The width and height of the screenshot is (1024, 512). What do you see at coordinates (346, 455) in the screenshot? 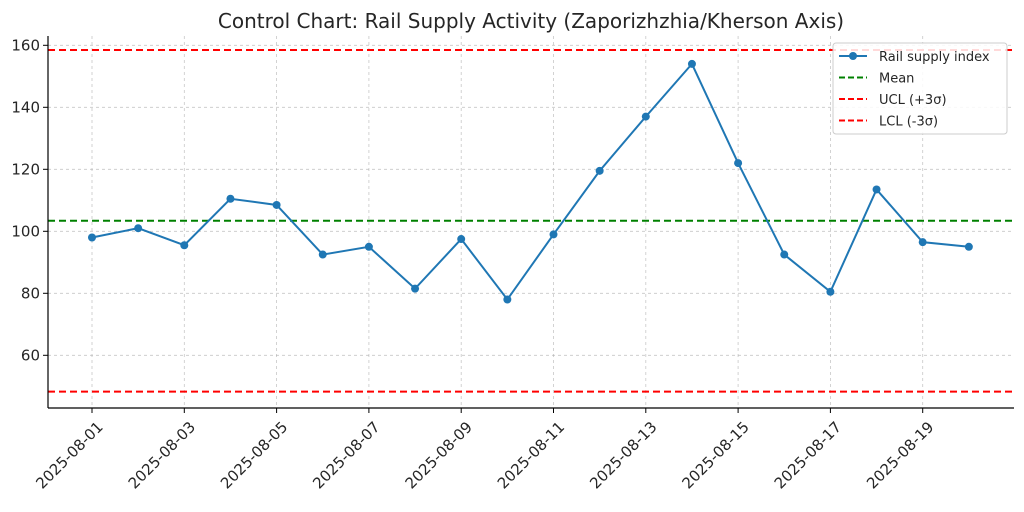
I see `x-tick-label: 2025-08-07` at bounding box center [346, 455].